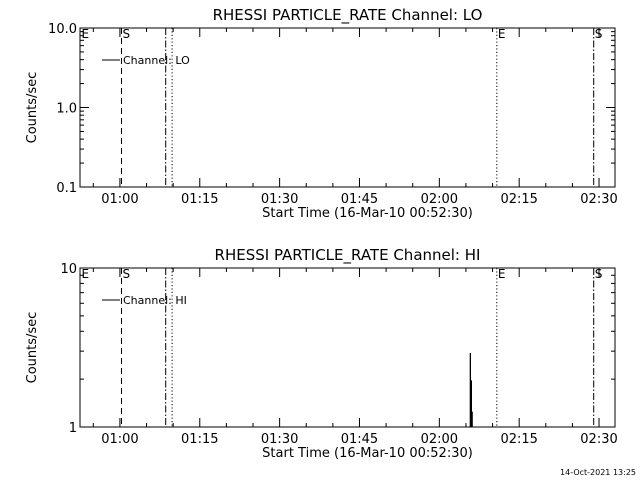 This screenshot has width=640, height=480. What do you see at coordinates (73, 428) in the screenshot?
I see `y-tick-label: 1` at bounding box center [73, 428].